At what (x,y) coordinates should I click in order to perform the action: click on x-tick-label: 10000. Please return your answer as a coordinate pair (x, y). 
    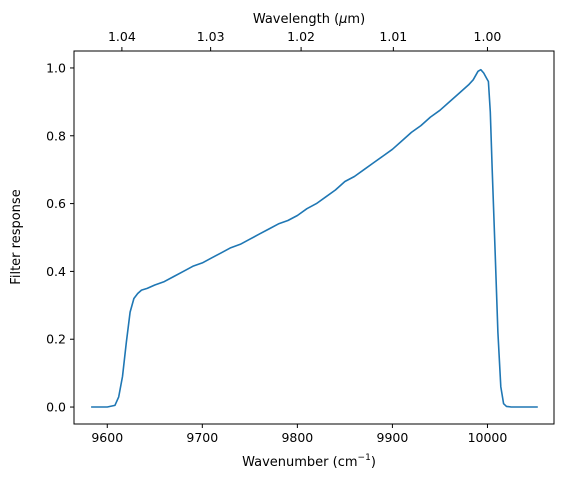
    Looking at the image, I should click on (488, 437).